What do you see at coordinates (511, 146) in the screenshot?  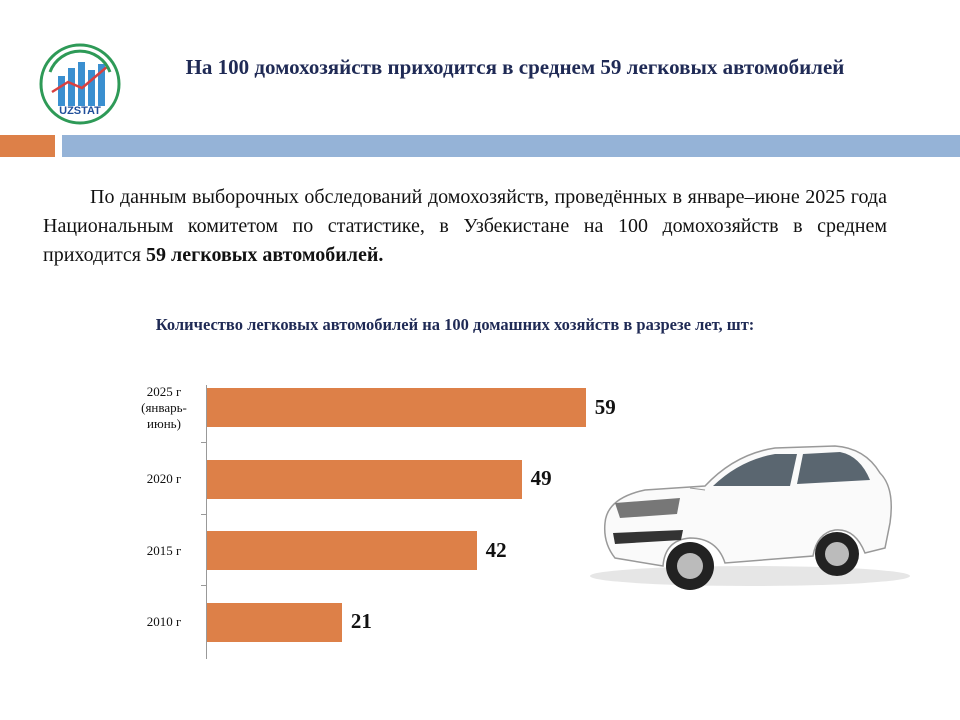 I see `header-bar` at bounding box center [511, 146].